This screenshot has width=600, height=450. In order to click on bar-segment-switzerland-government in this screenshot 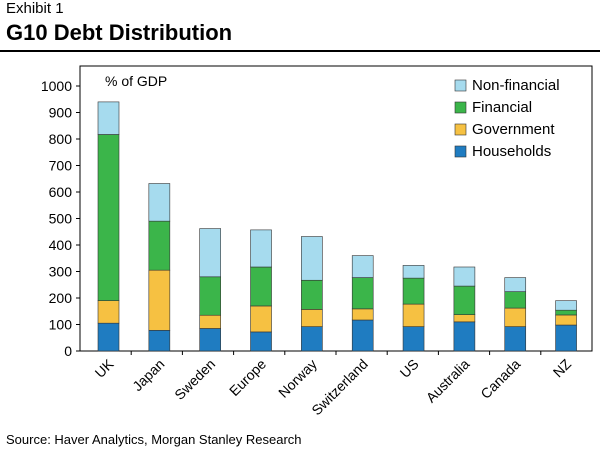, I will do `click(362, 314)`.